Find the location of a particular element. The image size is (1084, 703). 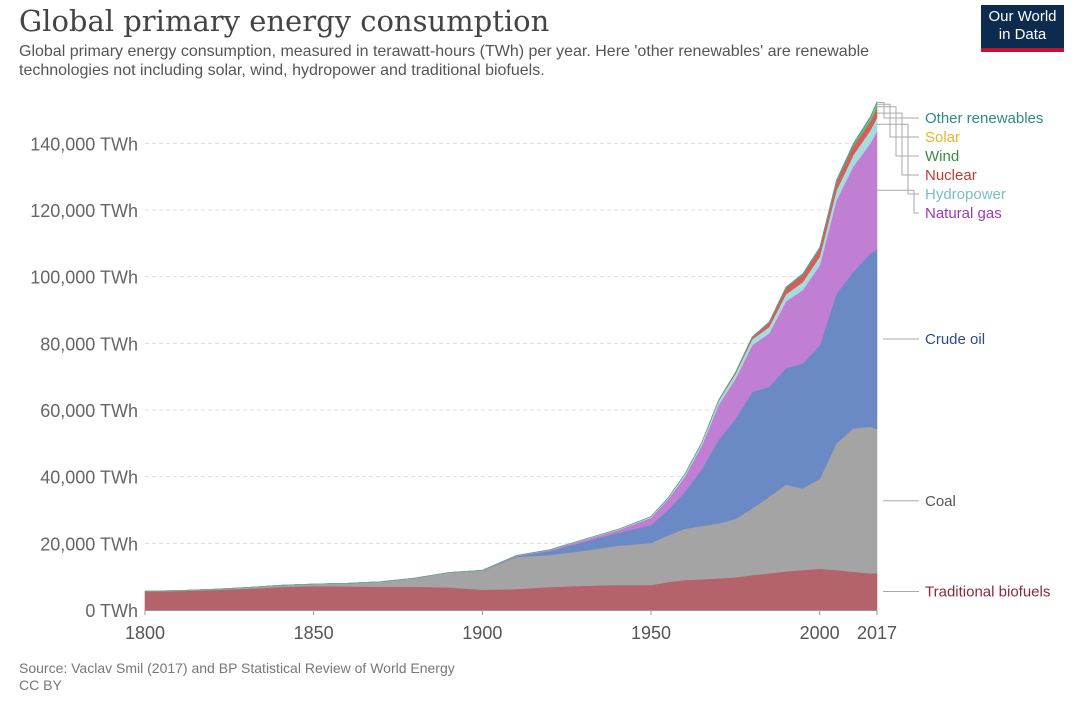

owid-logo: Our World in Data is located at coordinates (1022, 28).